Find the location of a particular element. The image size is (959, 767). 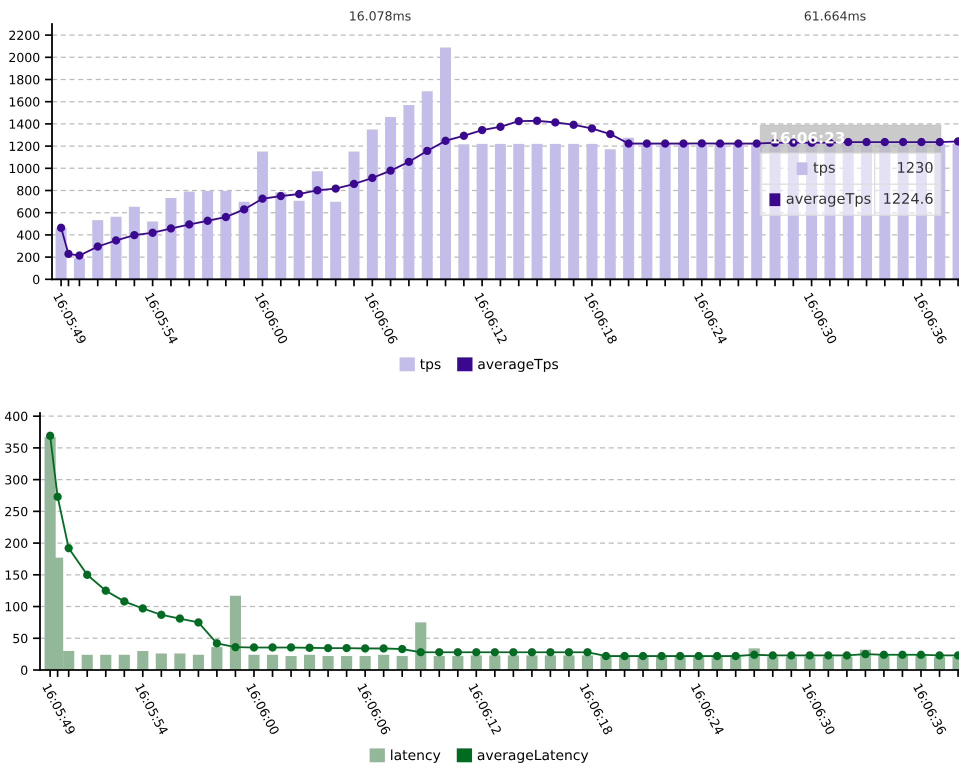

annotation: tps is located at coordinates (824, 169).